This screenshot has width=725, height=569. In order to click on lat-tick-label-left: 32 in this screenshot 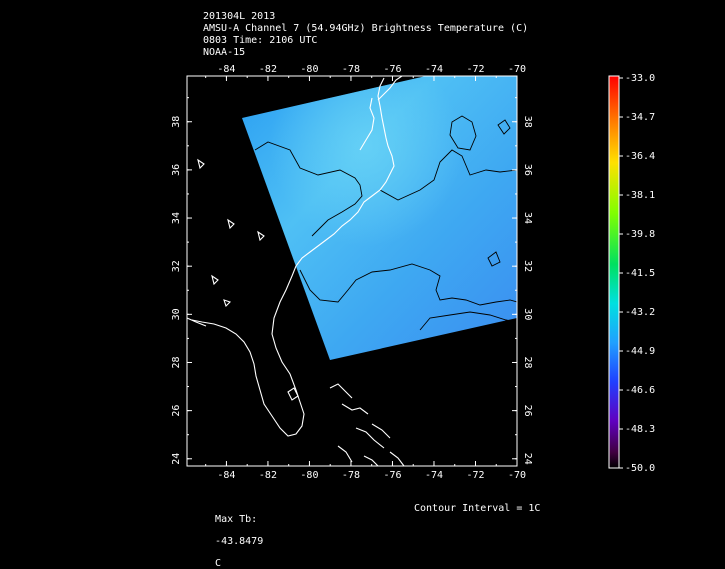, I will do `click(176, 266)`.